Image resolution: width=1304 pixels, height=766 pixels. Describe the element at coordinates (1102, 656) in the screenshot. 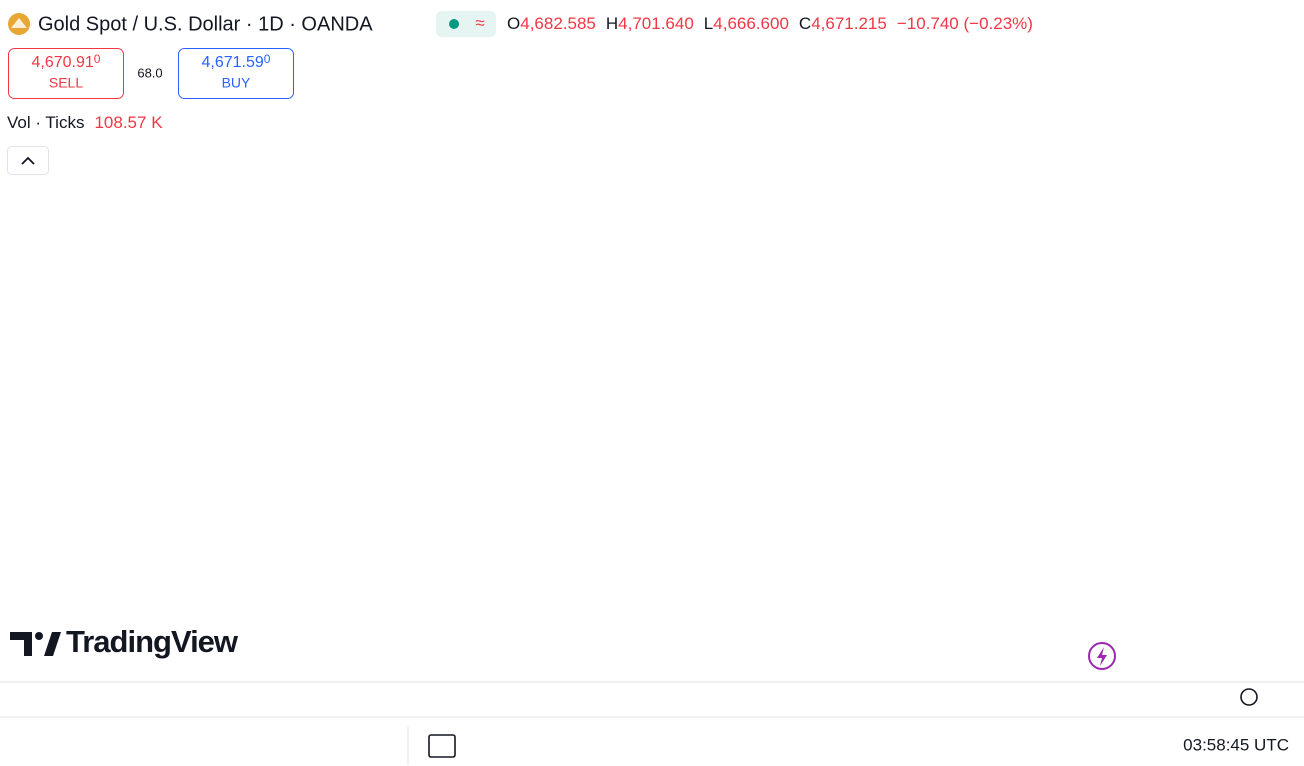

I see `alert-glyph` at that location.